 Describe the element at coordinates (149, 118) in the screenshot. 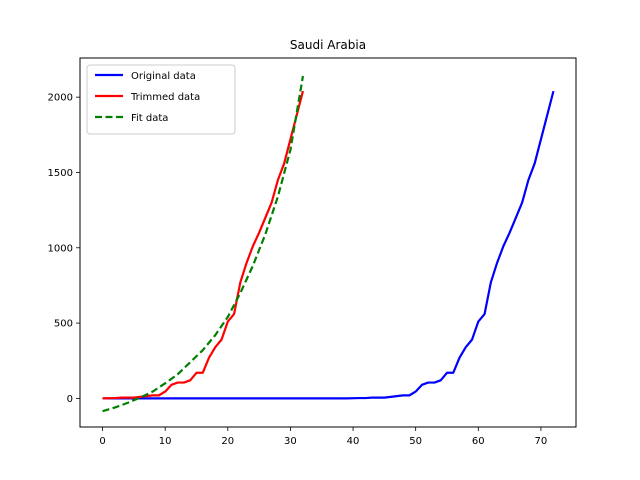

I see `legend-label-3: Fit data` at that location.